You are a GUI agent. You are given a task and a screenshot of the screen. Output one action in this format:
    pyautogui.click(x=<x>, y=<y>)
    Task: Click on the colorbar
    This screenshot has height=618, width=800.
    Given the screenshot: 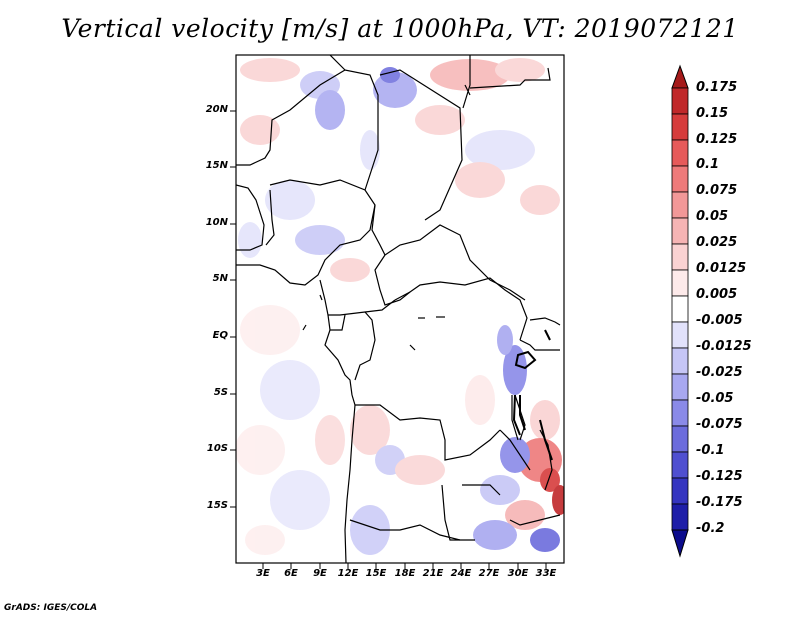 What is the action you would take?
    pyautogui.click(x=680, y=311)
    